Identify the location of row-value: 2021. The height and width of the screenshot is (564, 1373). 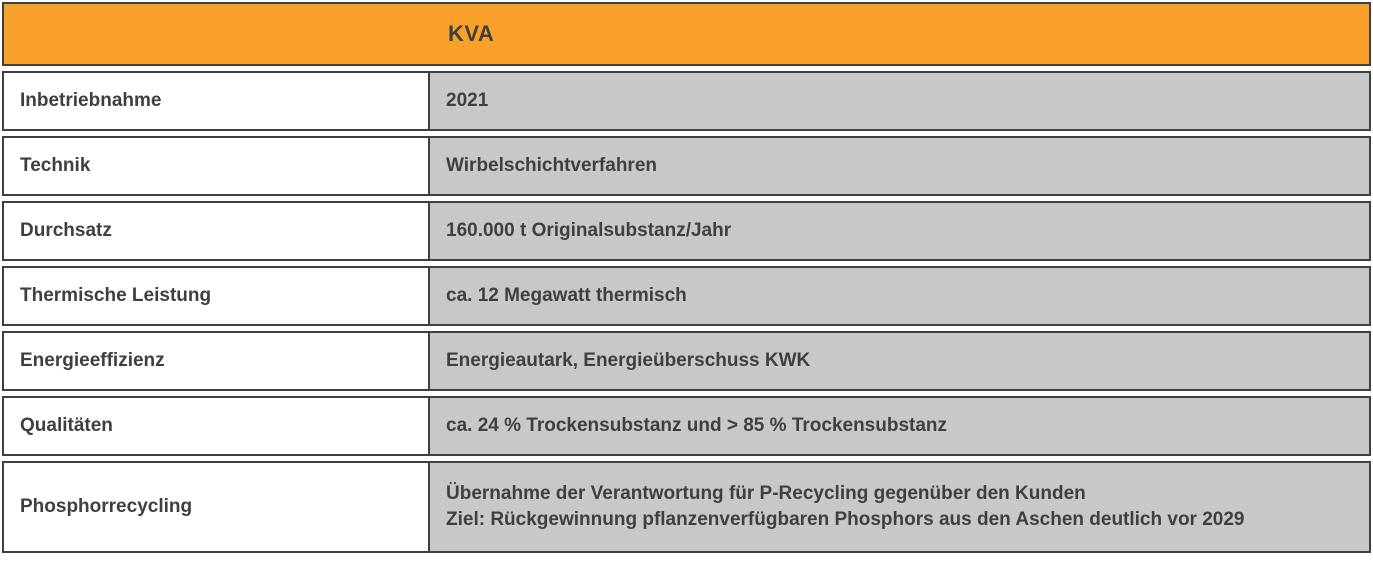
(899, 101).